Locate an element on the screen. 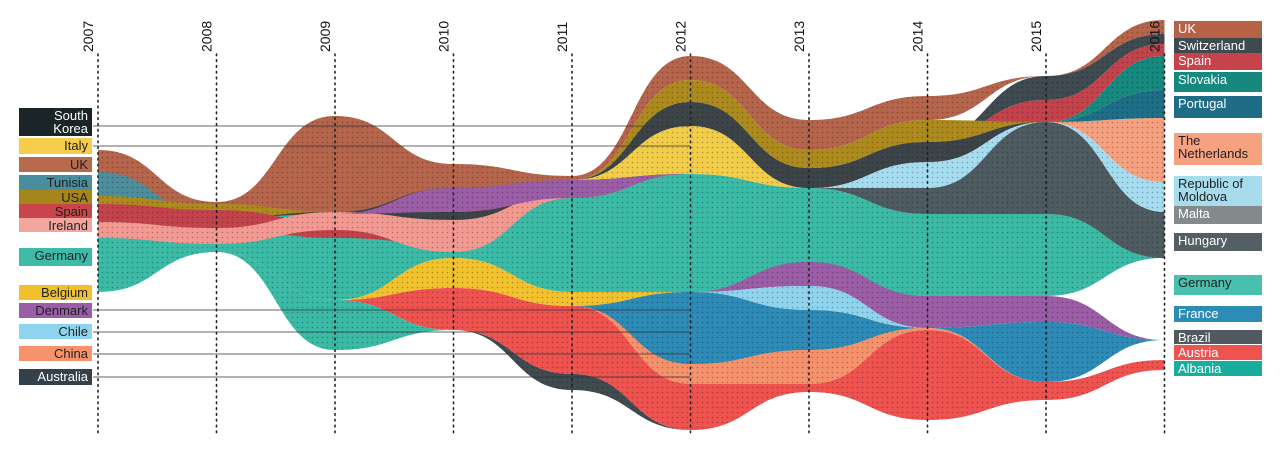 This screenshot has height=451, width=1280. left-label-denmark: Denmark is located at coordinates (55, 310).